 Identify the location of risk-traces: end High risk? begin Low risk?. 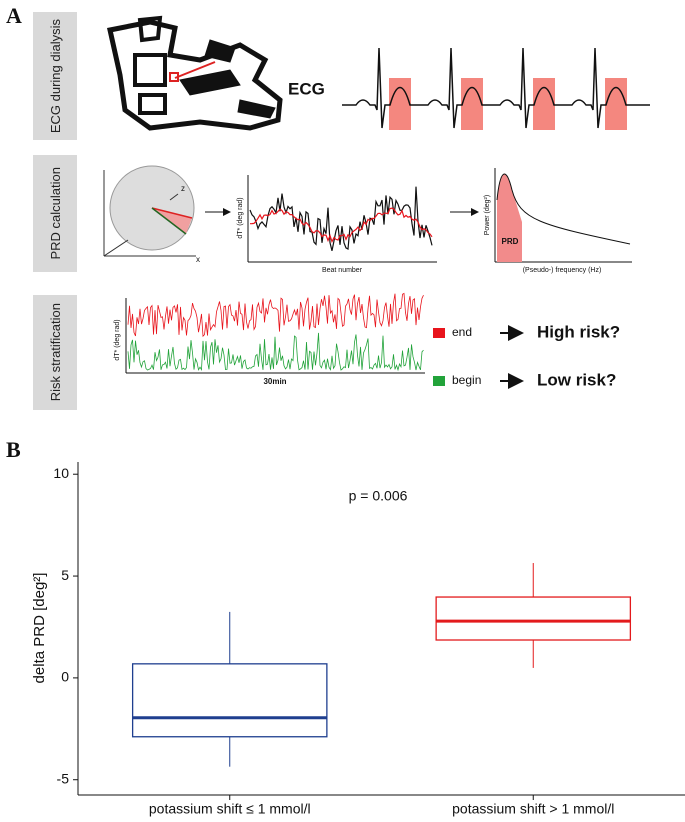
(373, 340).